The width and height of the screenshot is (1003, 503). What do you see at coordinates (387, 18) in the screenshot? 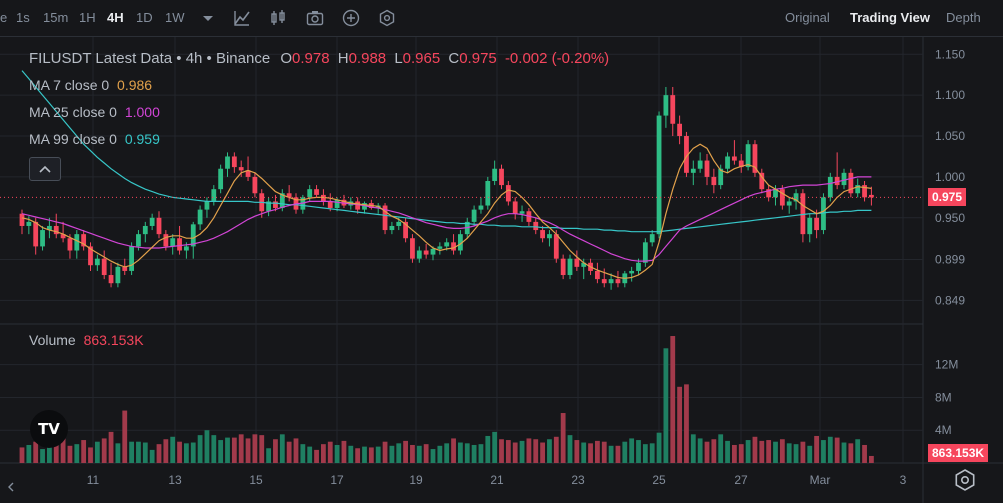
I see `settings-hex-icon` at bounding box center [387, 18].